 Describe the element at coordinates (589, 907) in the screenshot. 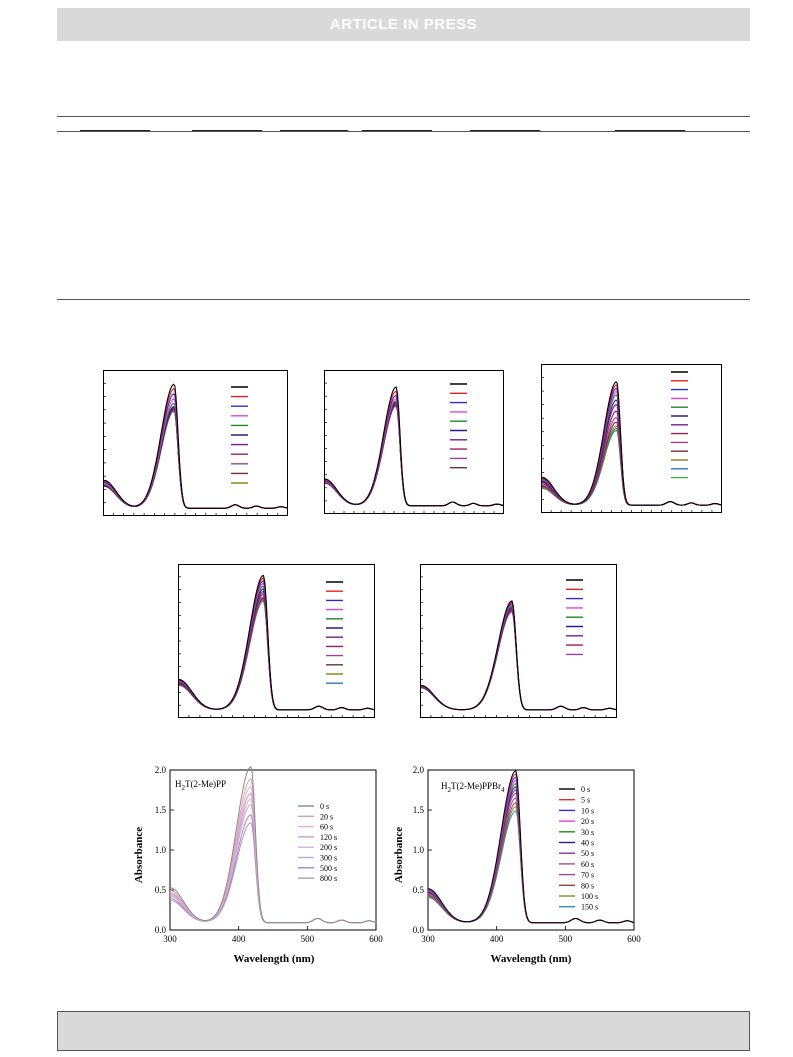

I see `legend-label: 150 s` at that location.